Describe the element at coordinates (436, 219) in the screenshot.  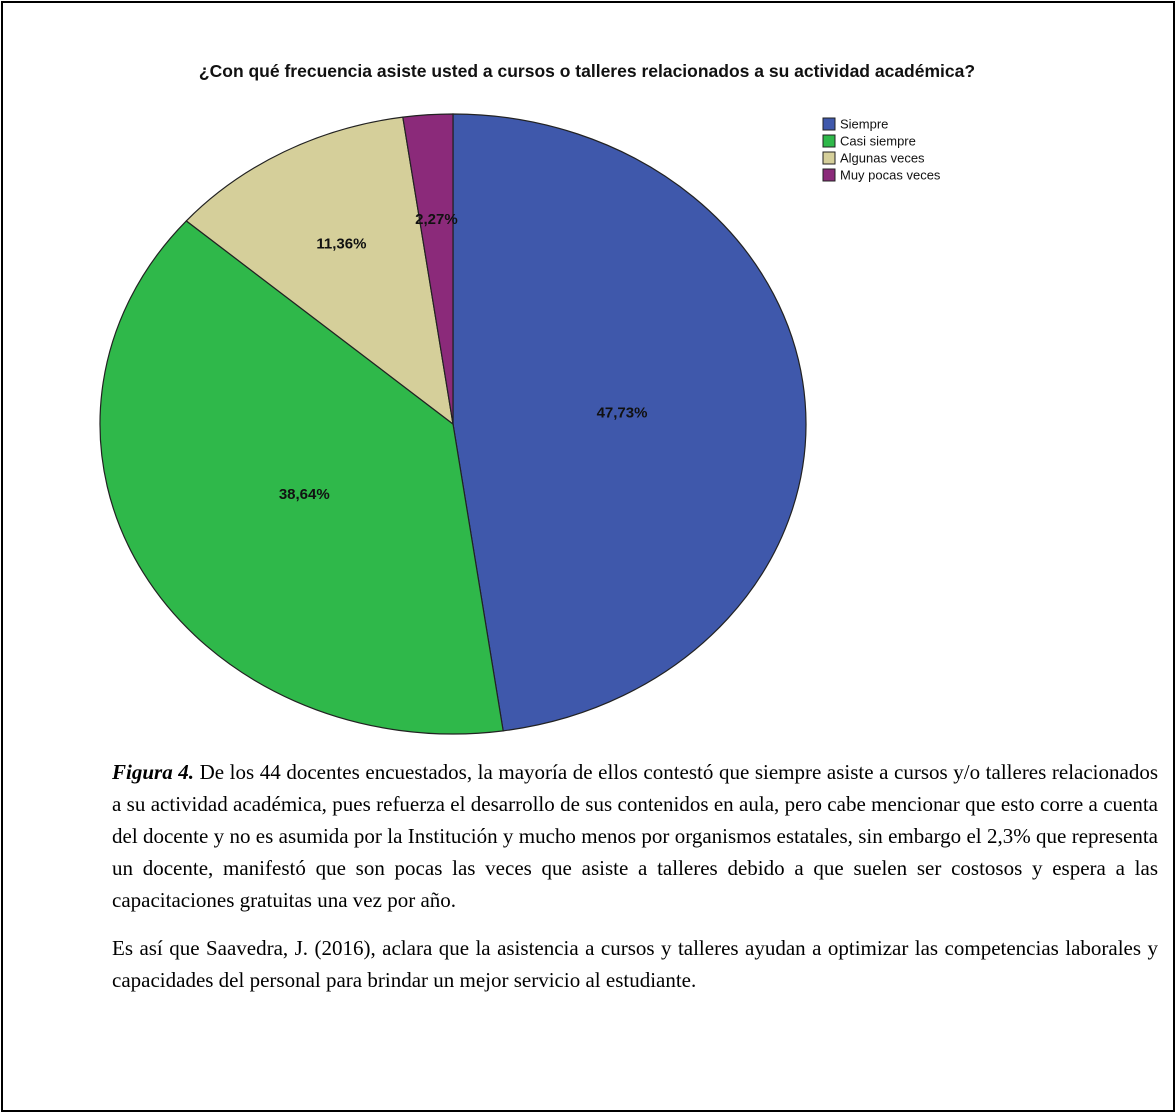
I see `data-label: 2,27%` at that location.